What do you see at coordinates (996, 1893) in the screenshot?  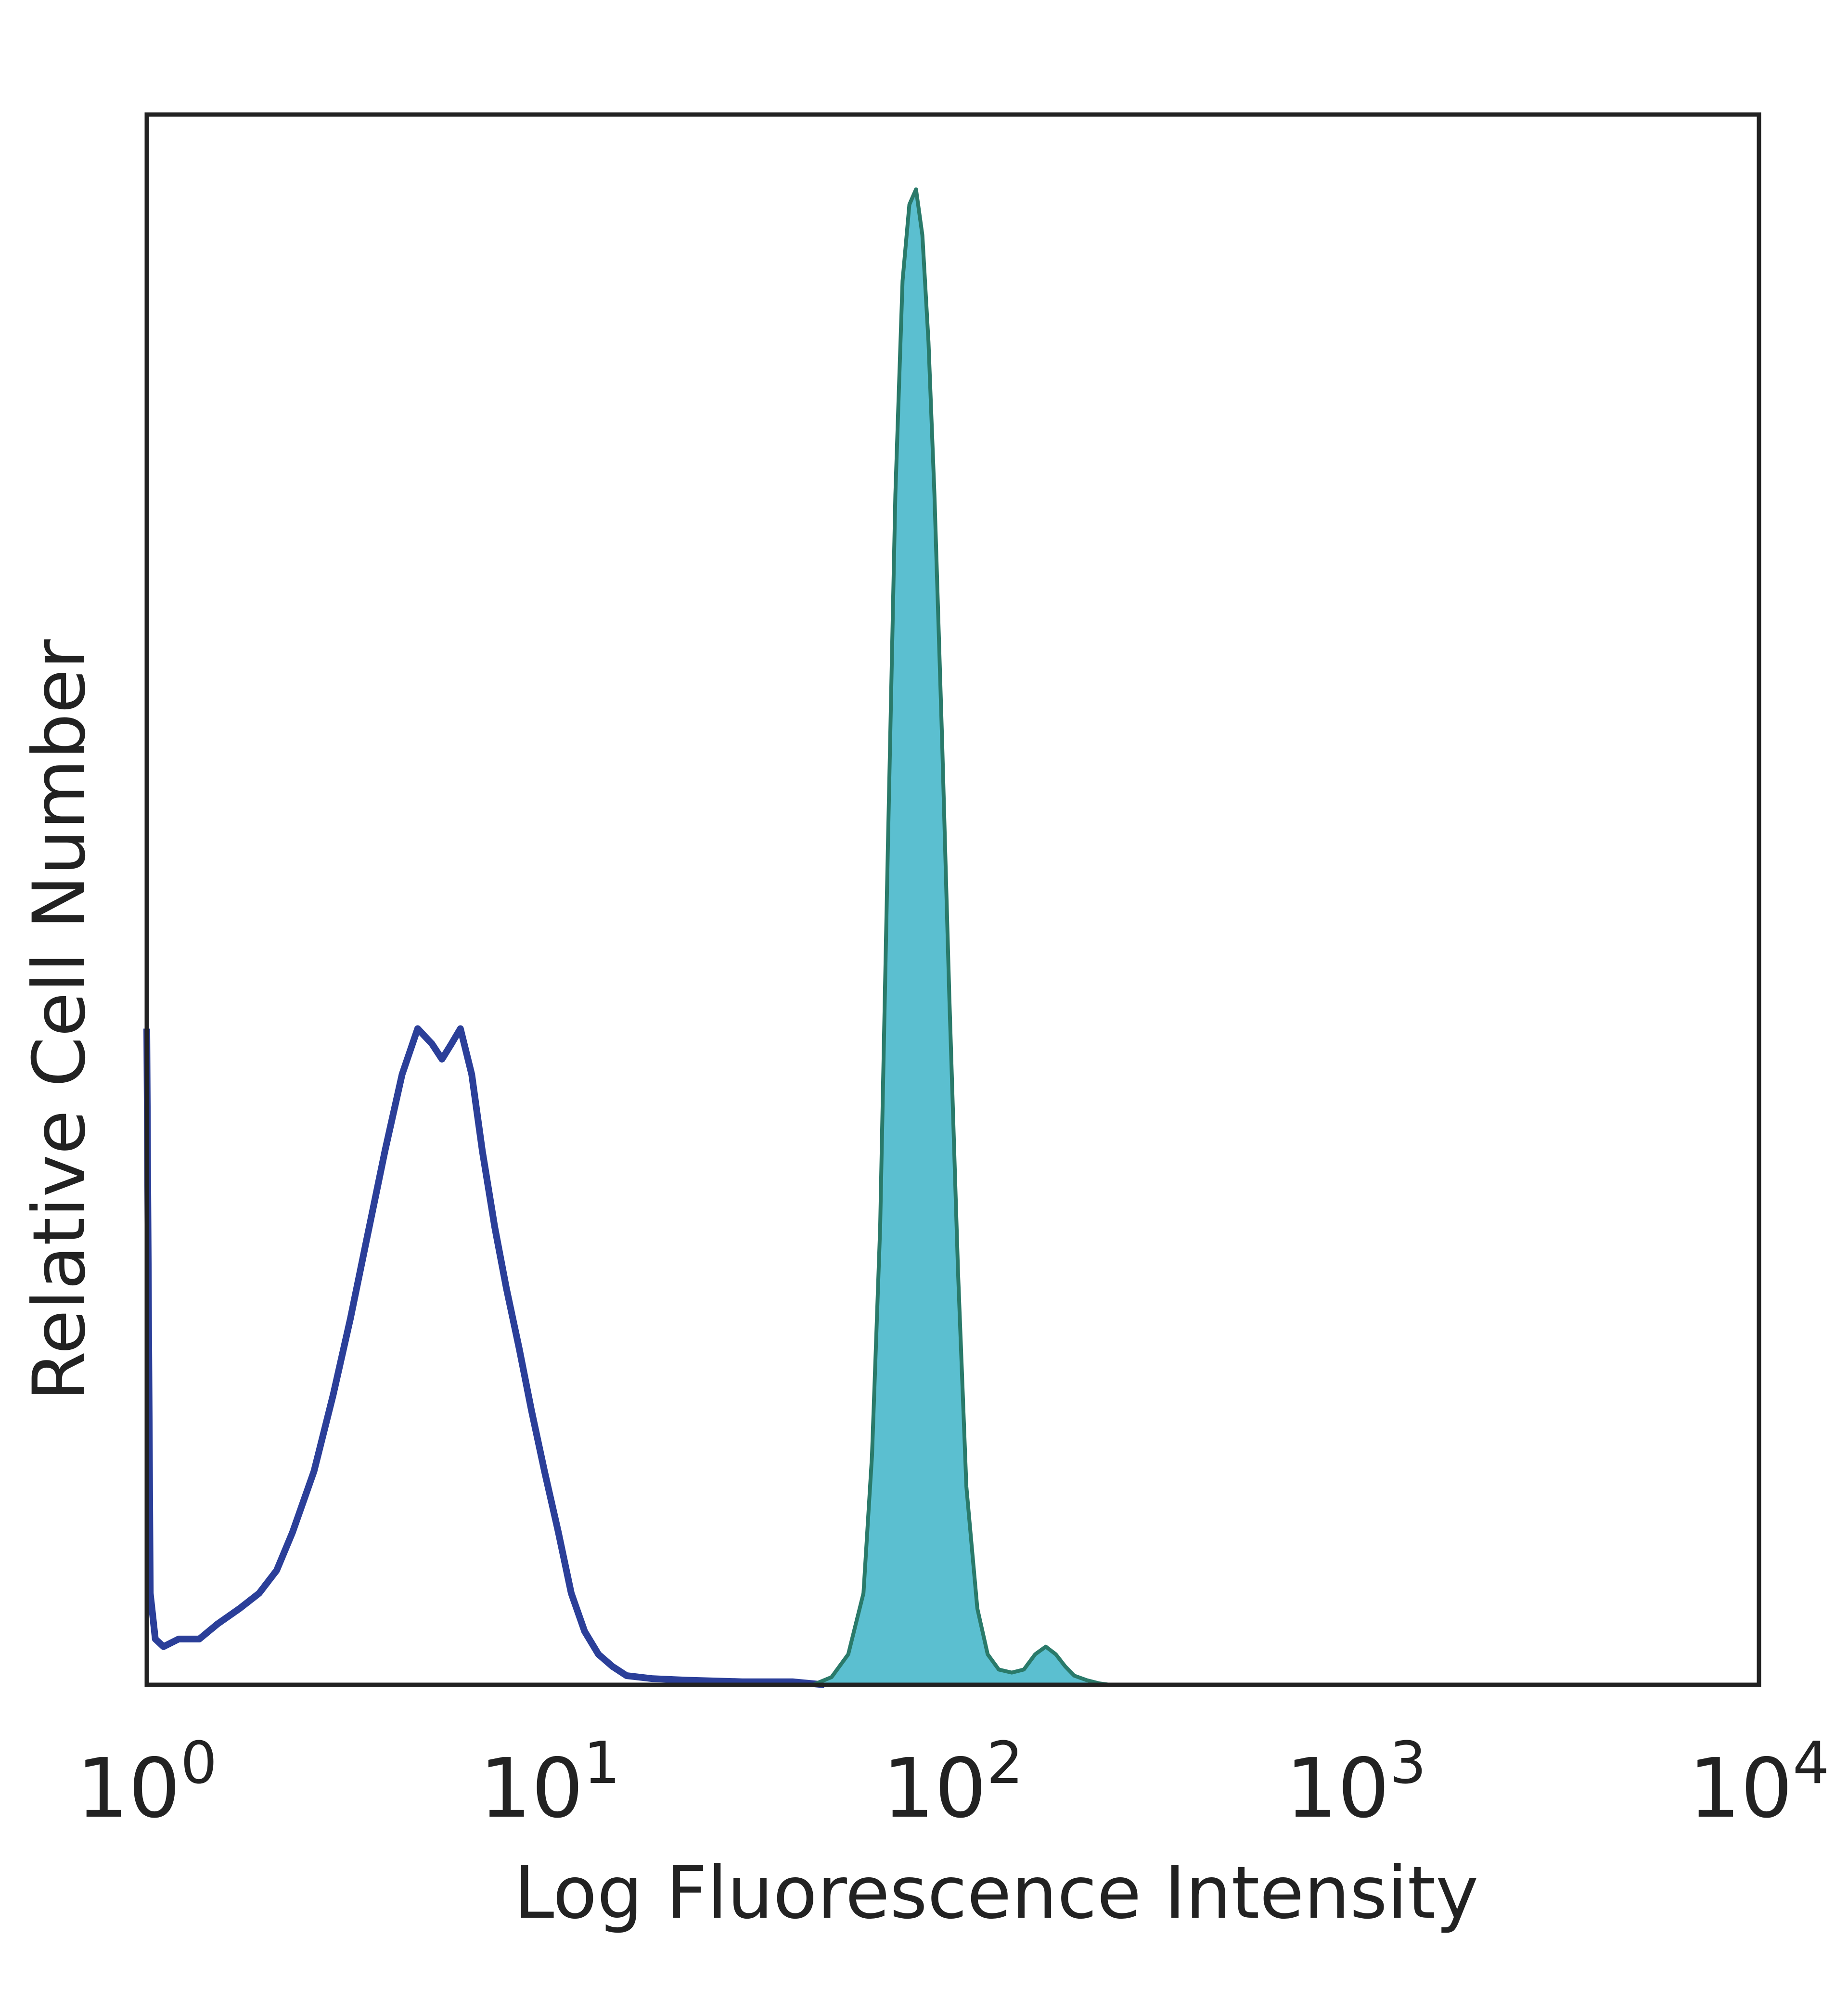 I see `x-axis-label: Log Fluorescence Intensity` at bounding box center [996, 1893].